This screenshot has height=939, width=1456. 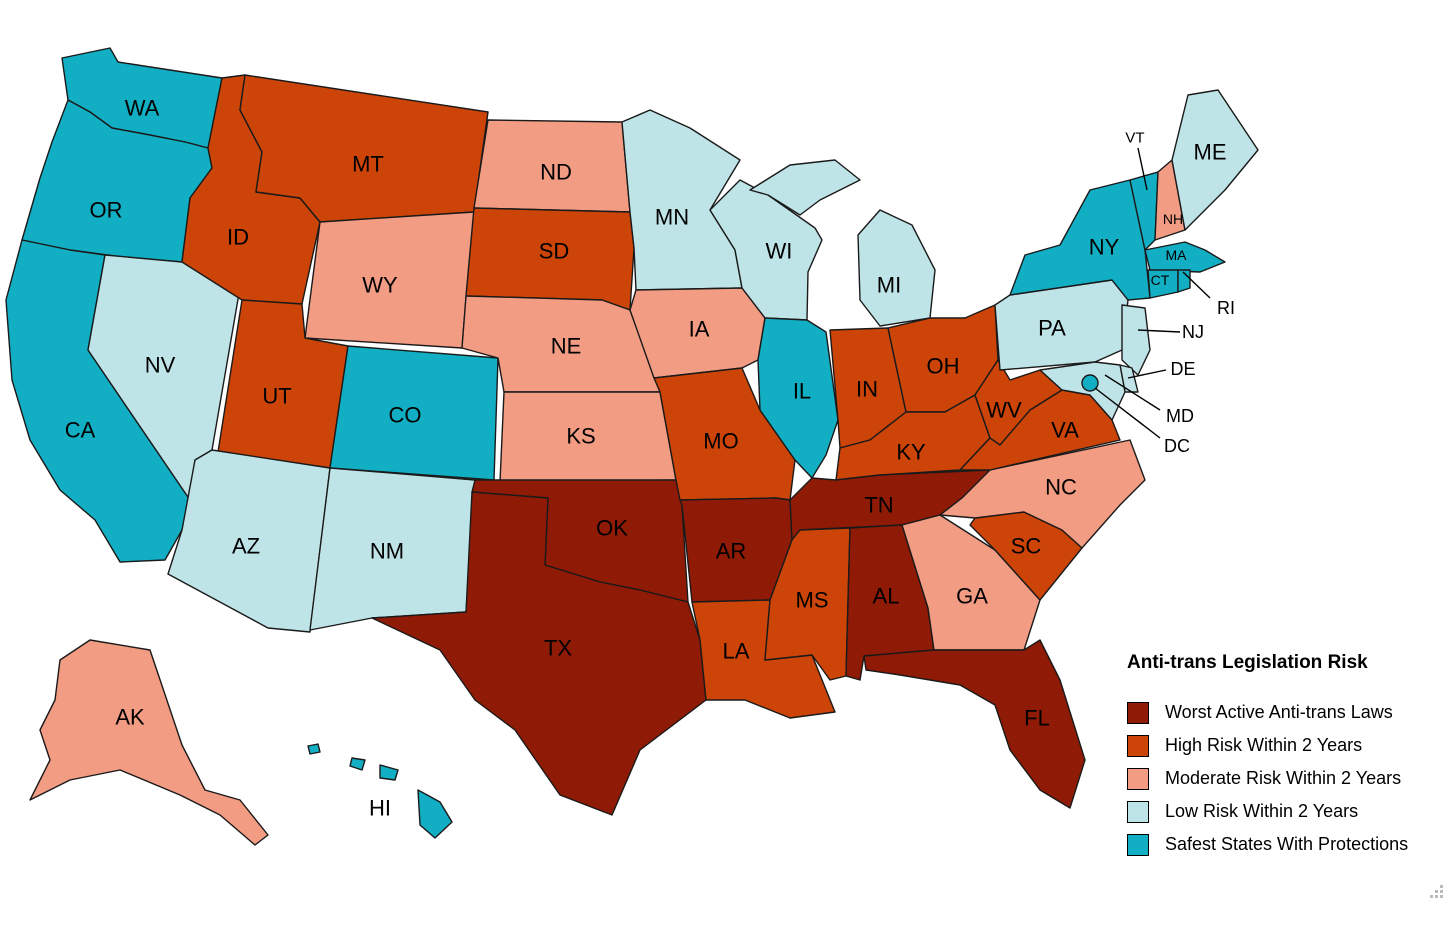 I want to click on label-co: CO, so click(x=405, y=415).